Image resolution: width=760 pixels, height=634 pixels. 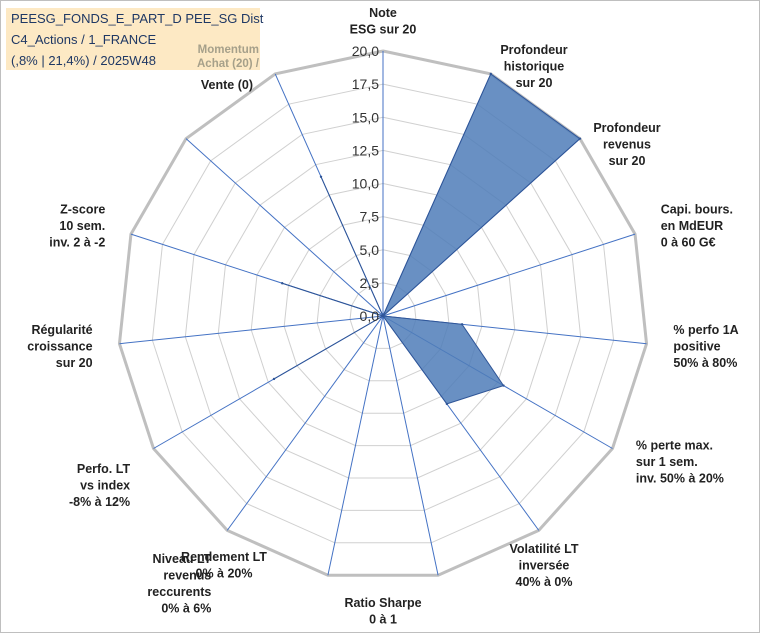 I want to click on axis-label-line: 0% à 6%, so click(x=186, y=609).